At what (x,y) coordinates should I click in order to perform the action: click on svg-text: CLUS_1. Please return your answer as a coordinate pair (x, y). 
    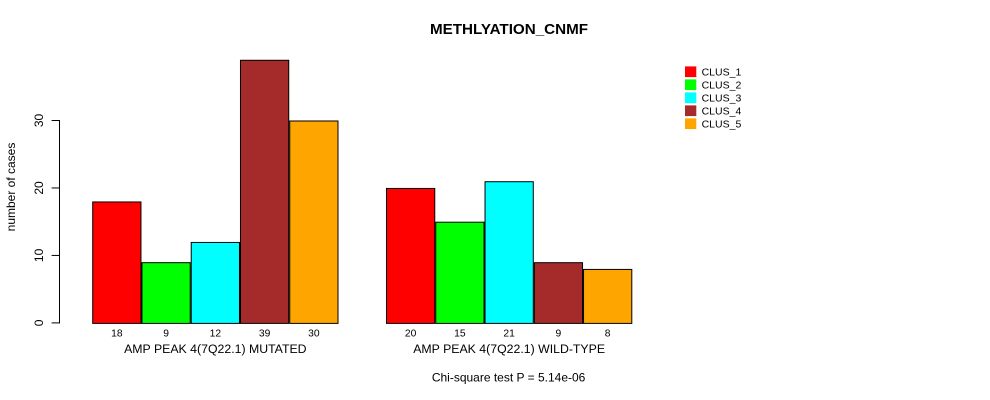
    Looking at the image, I should click on (722, 72).